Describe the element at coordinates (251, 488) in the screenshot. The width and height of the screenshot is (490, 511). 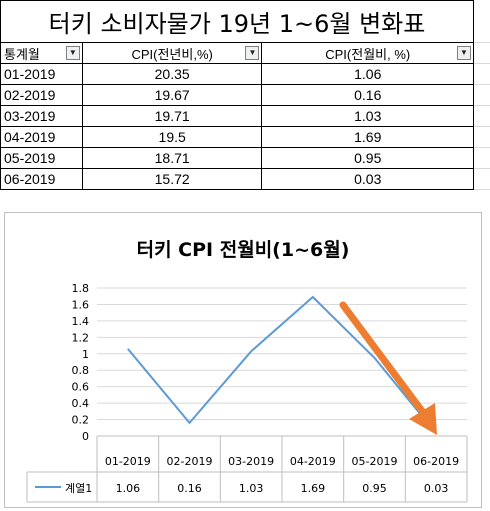
I see `data-table-value: 1.03` at that location.